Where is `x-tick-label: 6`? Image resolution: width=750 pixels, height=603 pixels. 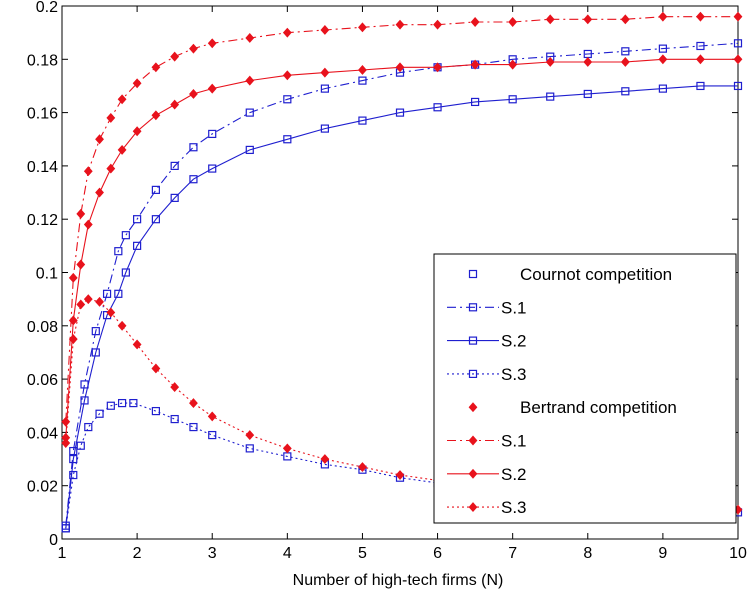 x-tick-label: 6 is located at coordinates (437, 553).